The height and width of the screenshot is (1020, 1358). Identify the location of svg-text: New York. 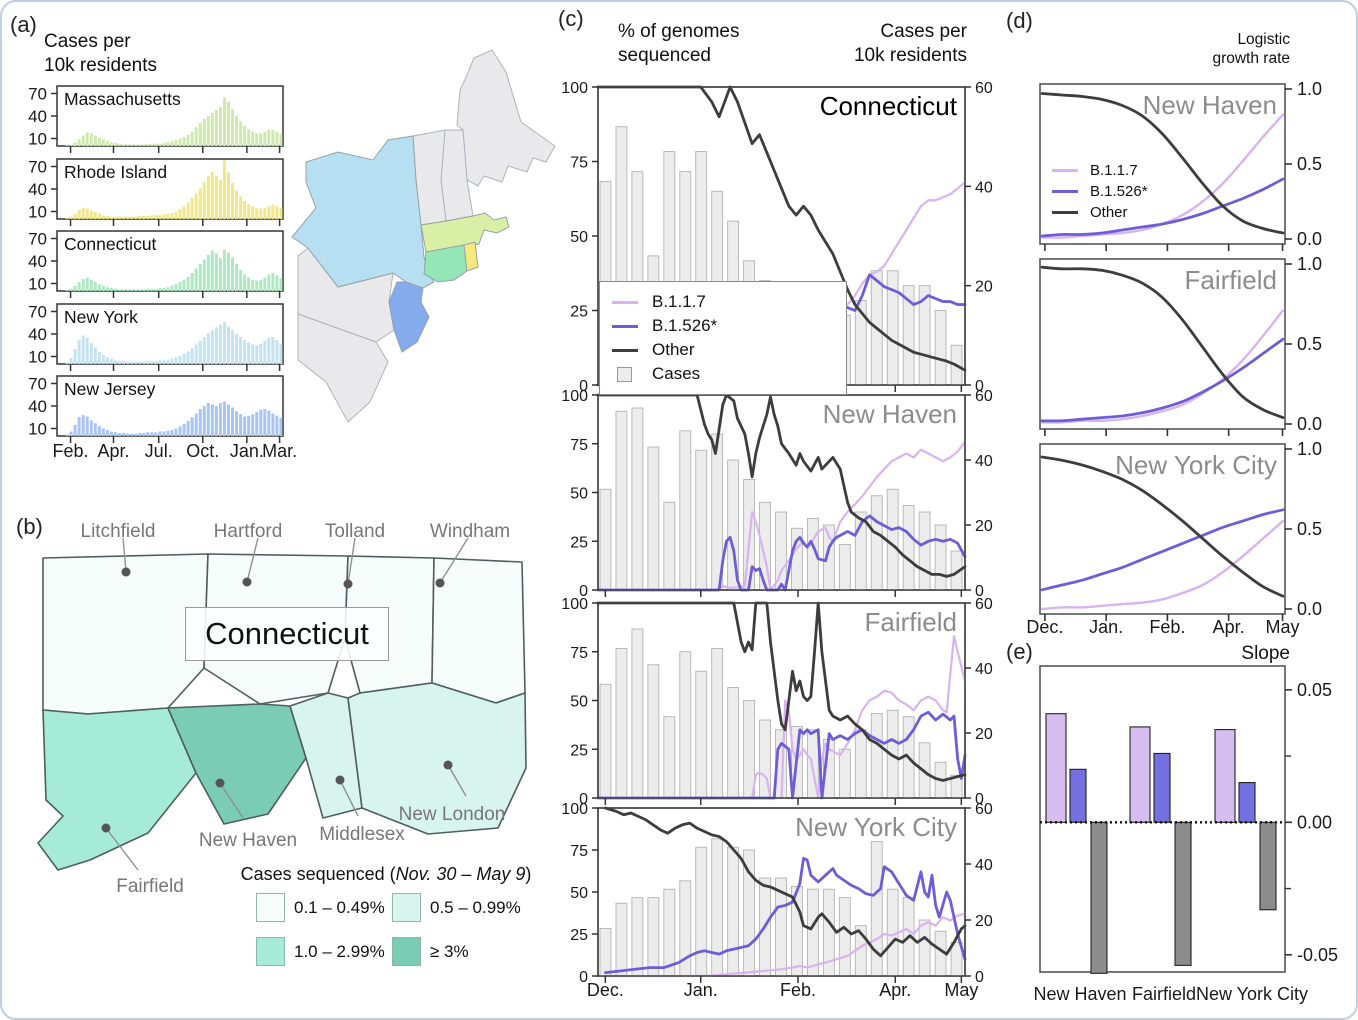
(101, 317).